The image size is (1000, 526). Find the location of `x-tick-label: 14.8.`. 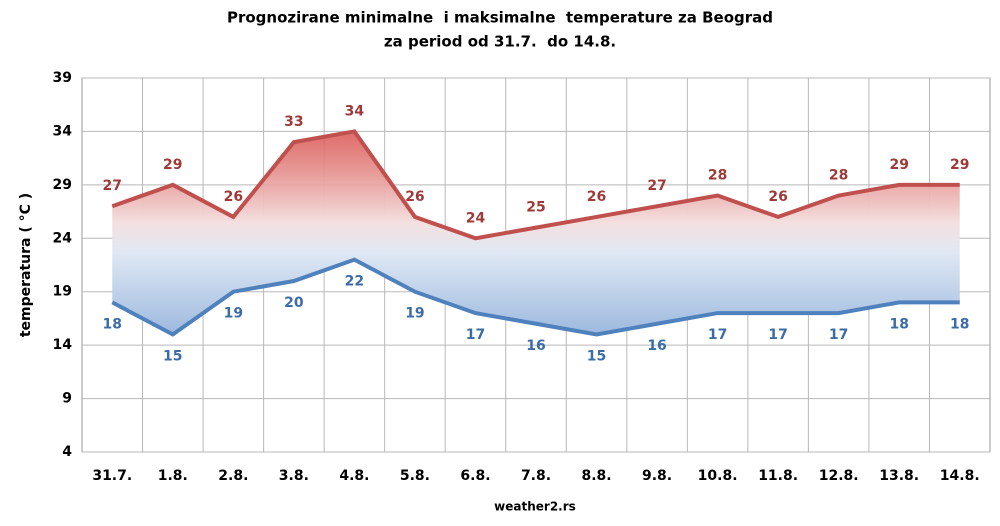

x-tick-label: 14.8. is located at coordinates (960, 476).